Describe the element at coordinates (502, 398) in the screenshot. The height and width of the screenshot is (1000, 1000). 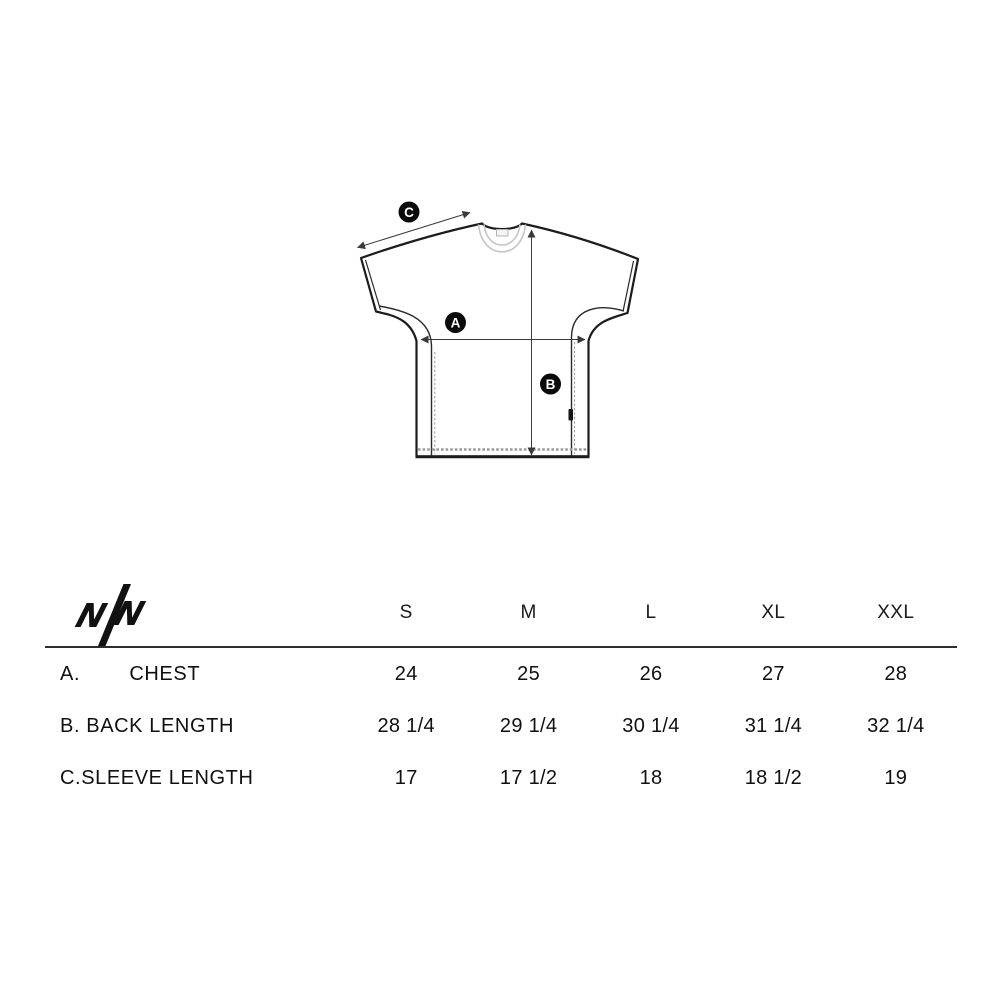
I see `stitching` at that location.